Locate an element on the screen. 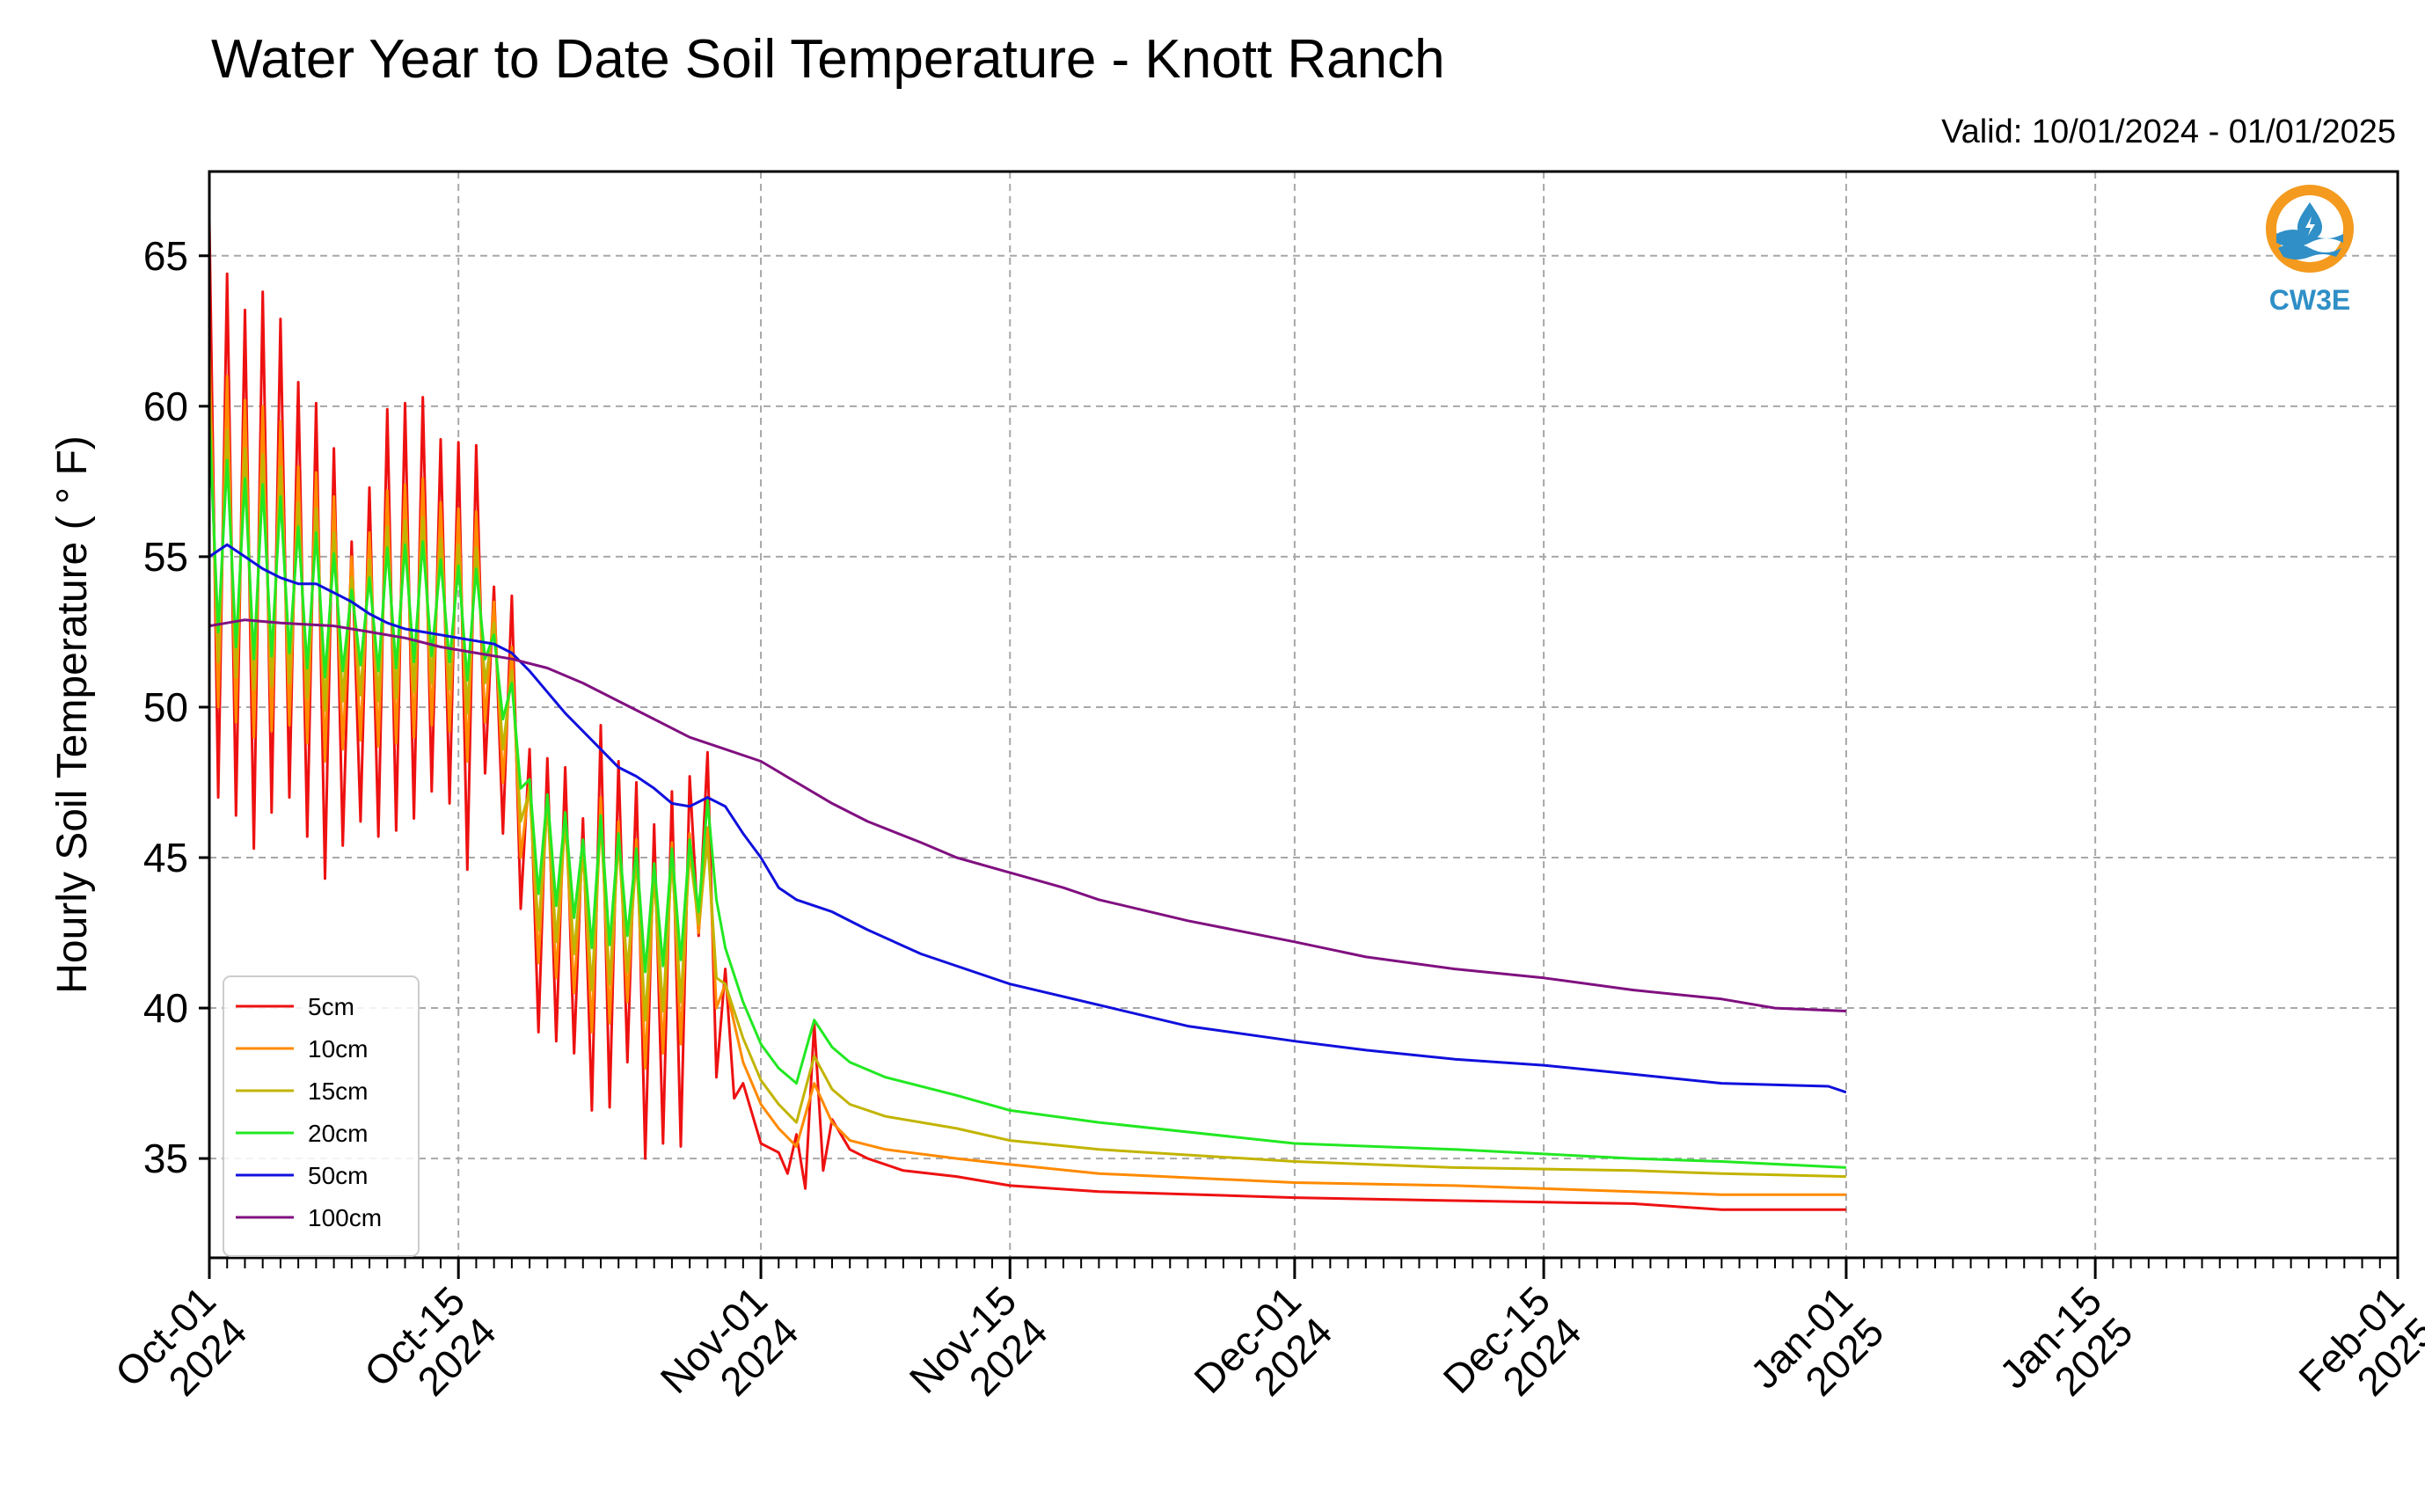 The width and height of the screenshot is (2425, 1512). legend: 5cm 10cm 15cm 20cm 50cm 100cm is located at coordinates (321, 1116).